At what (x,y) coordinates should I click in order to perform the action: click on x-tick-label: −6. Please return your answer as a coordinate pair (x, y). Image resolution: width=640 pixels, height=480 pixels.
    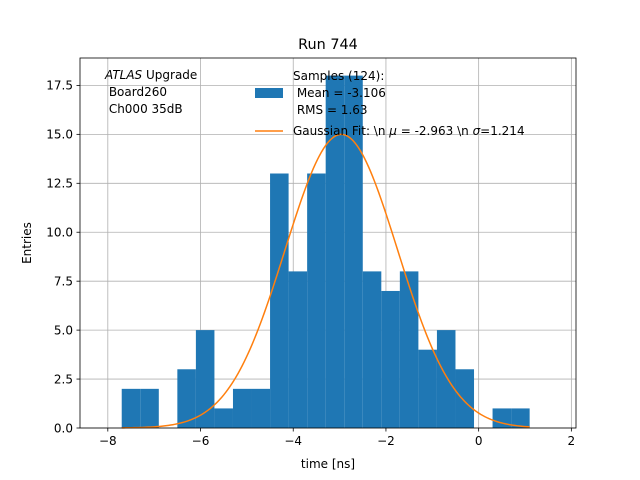
    Looking at the image, I should click on (201, 441).